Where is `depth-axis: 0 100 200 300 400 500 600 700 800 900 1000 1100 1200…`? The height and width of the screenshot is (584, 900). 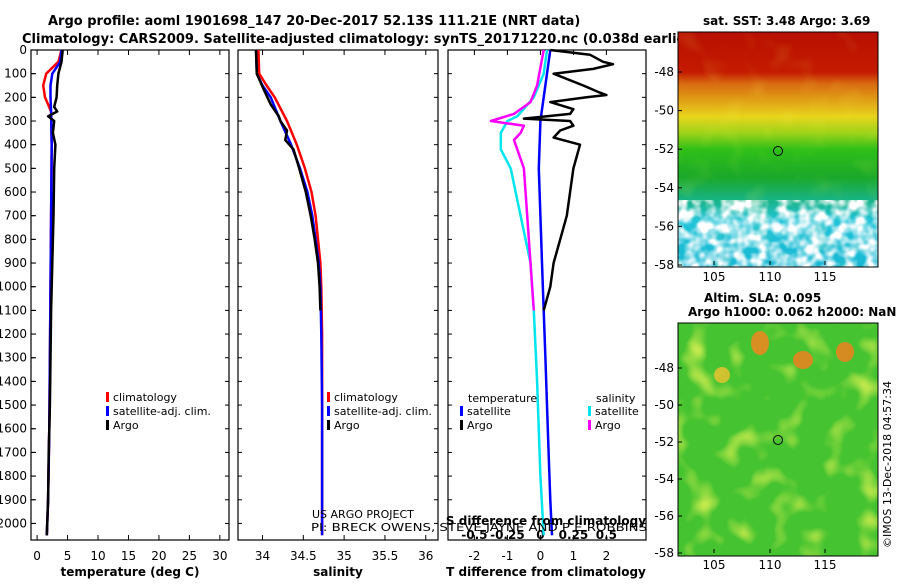 depth-axis: 0 100 200 300 400 500 600 700 800 900 1000 1100 1200… is located at coordinates (18, 286).